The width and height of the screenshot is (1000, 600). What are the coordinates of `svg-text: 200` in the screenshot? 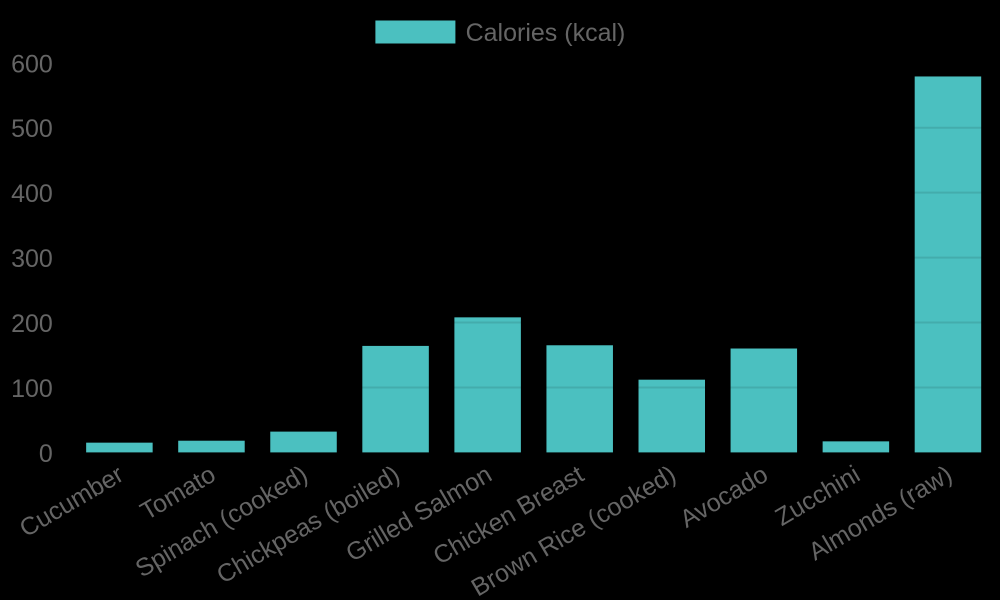 It's located at (32, 324).